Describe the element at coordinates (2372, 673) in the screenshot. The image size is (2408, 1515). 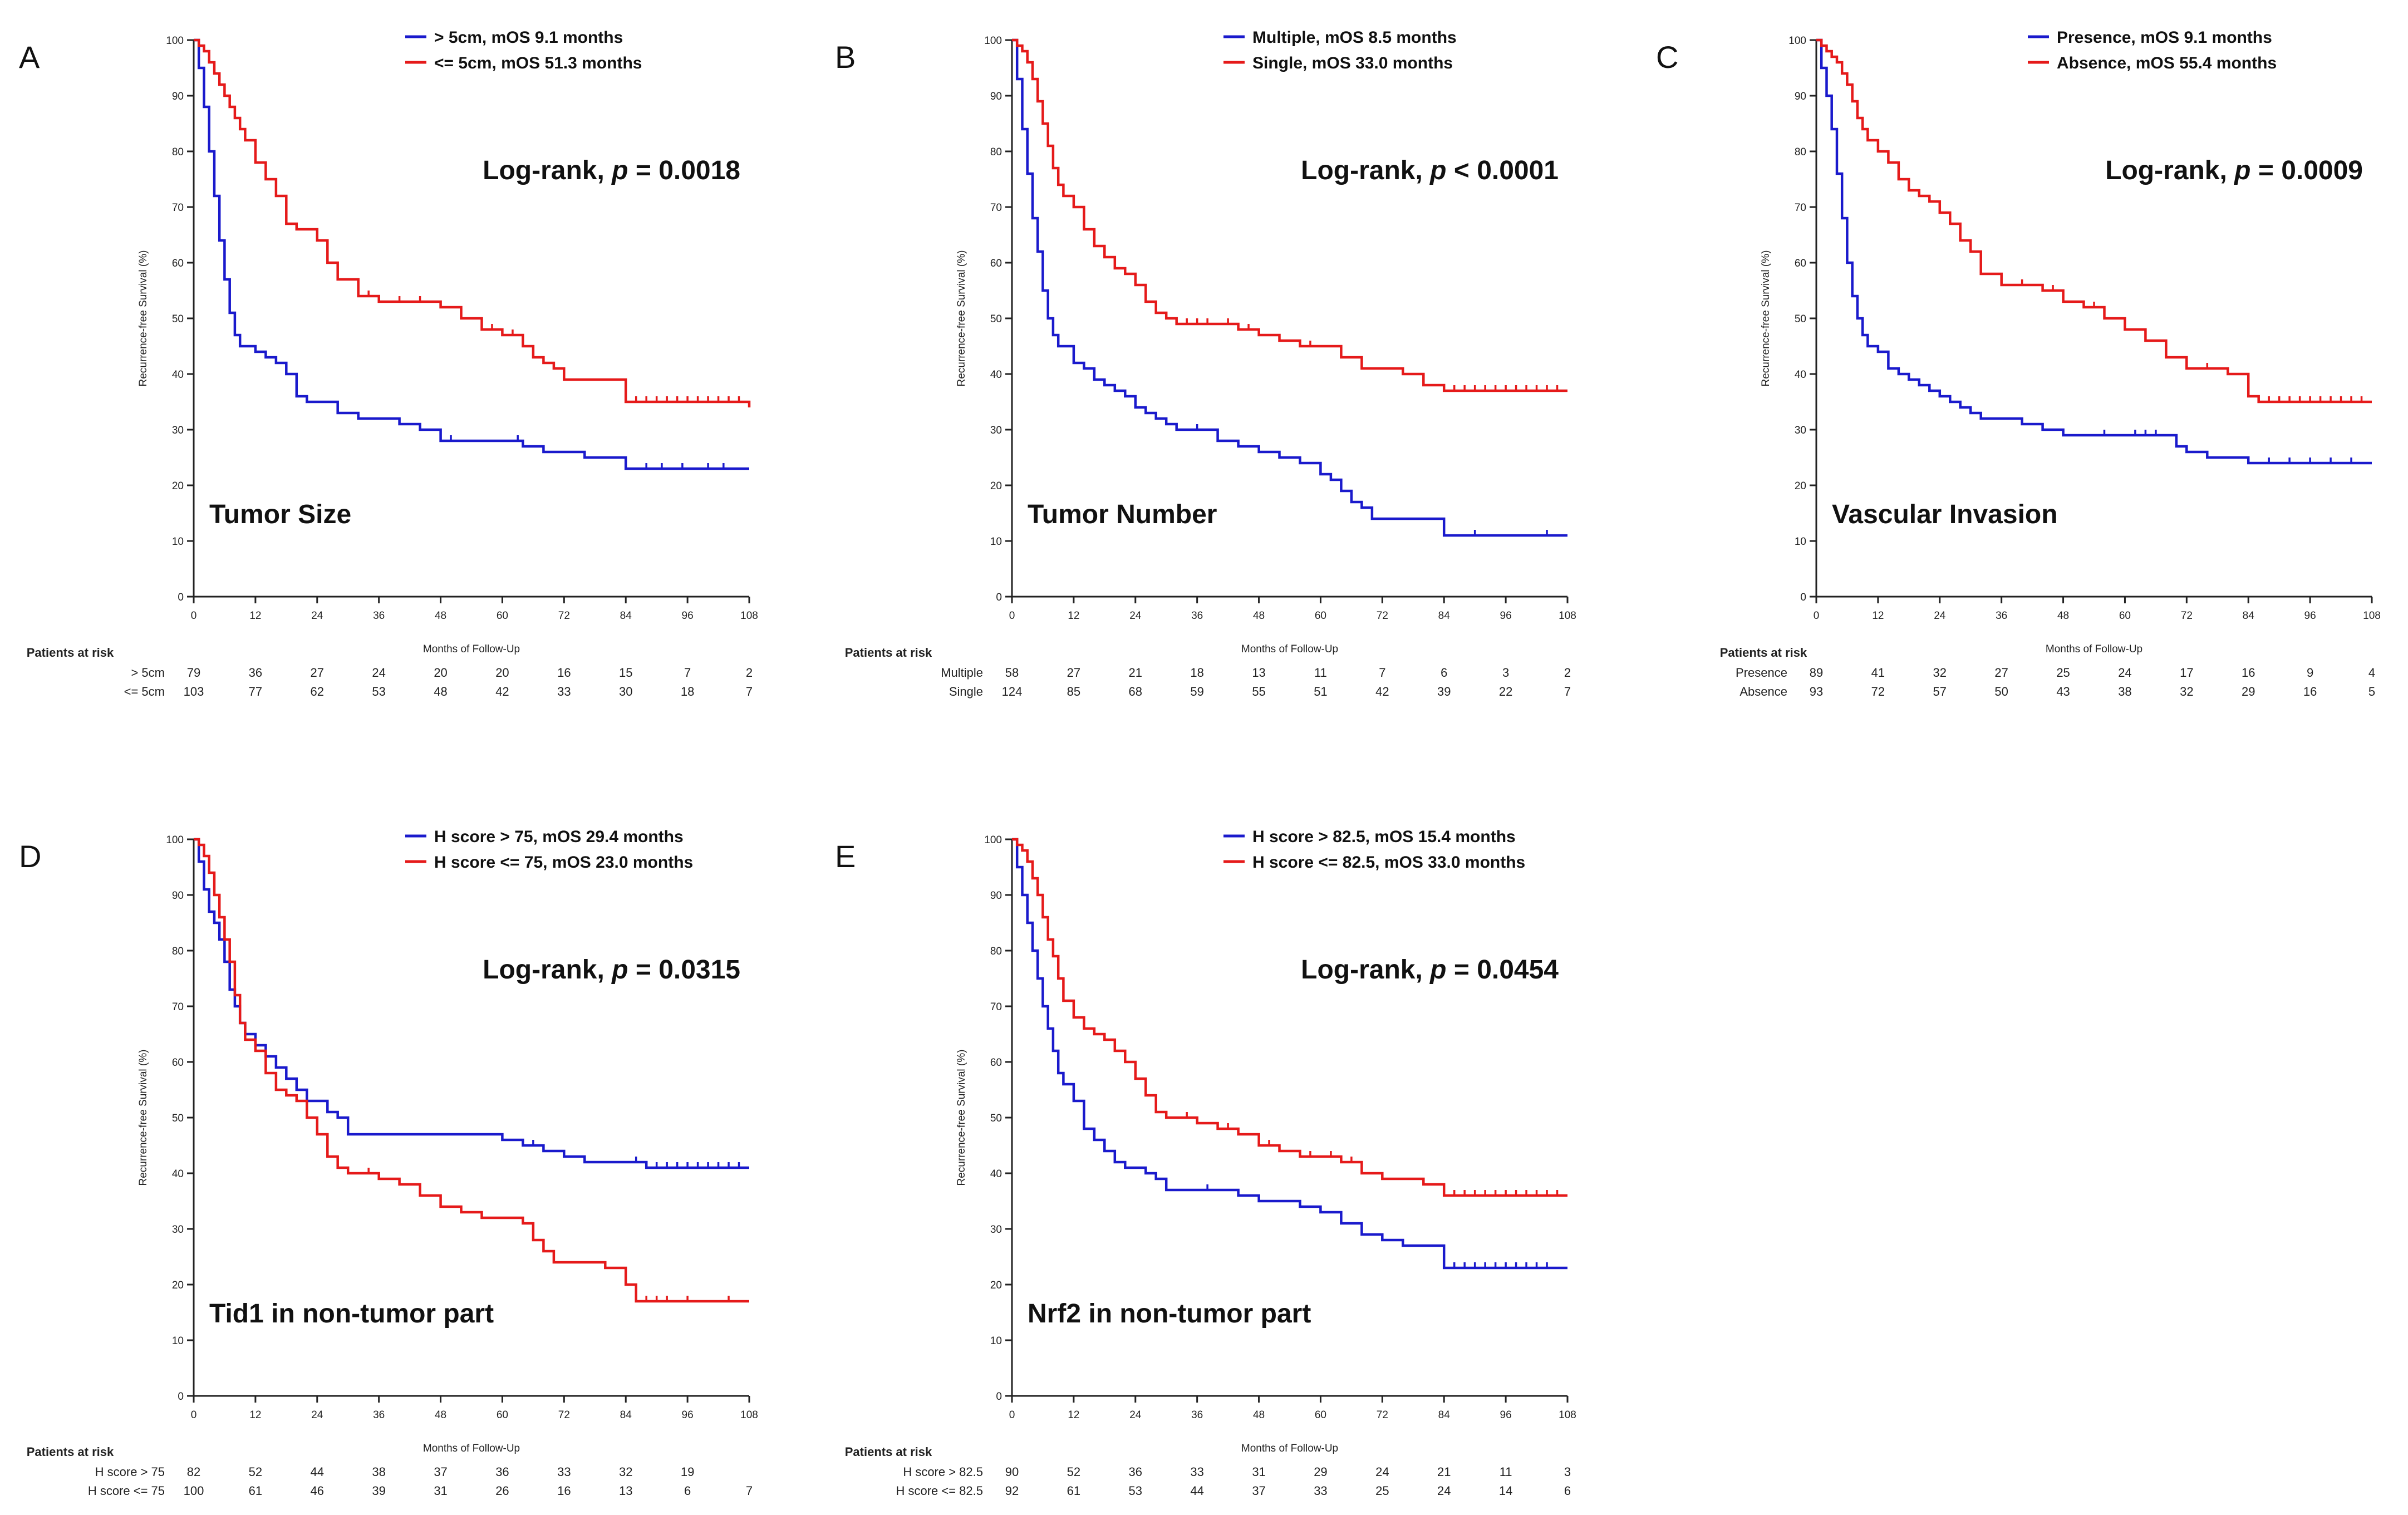
I see `risk-count: 4` at that location.